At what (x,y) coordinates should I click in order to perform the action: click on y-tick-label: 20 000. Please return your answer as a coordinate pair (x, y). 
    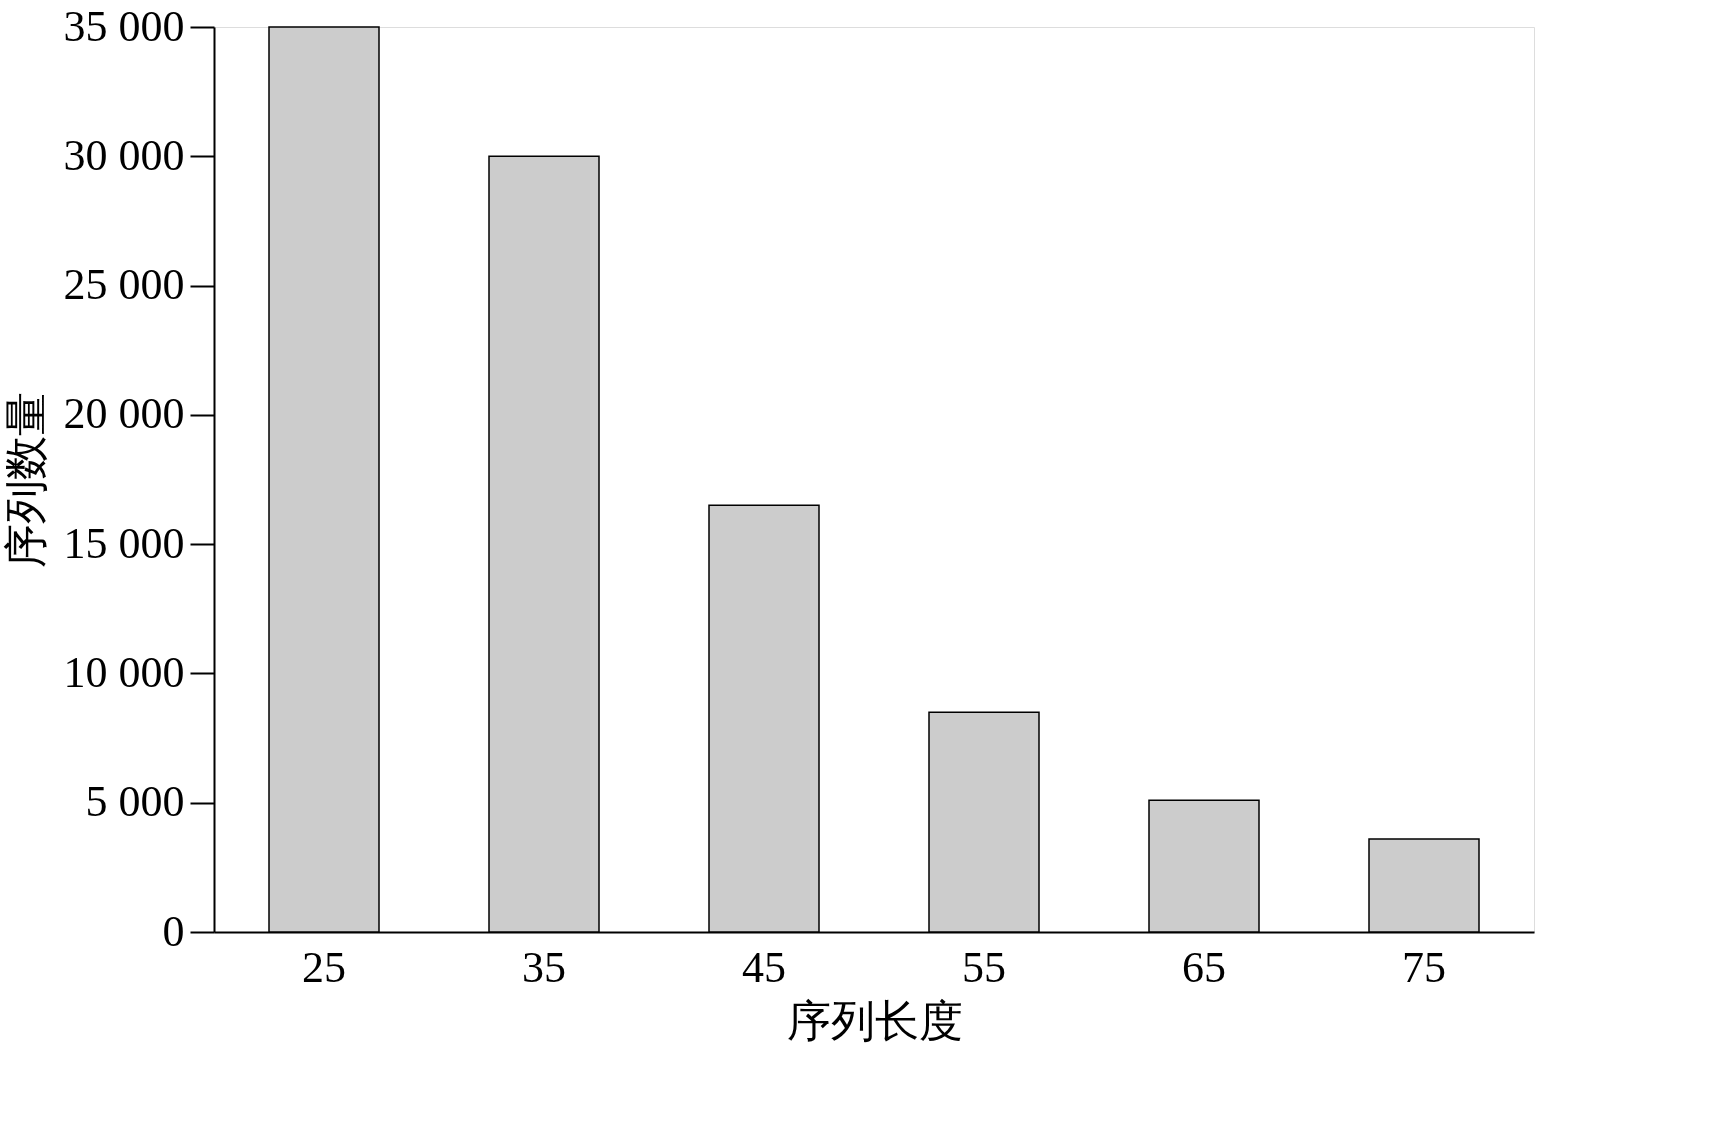
    Looking at the image, I should click on (124, 414).